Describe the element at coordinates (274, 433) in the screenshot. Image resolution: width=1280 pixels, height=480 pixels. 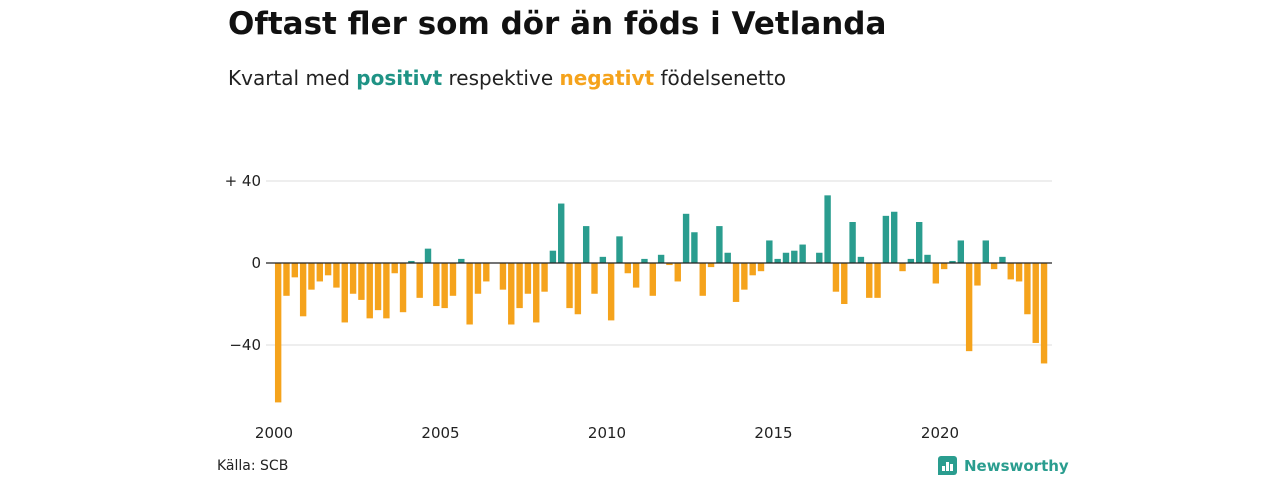
I see `x-tick-label: 2000` at that location.